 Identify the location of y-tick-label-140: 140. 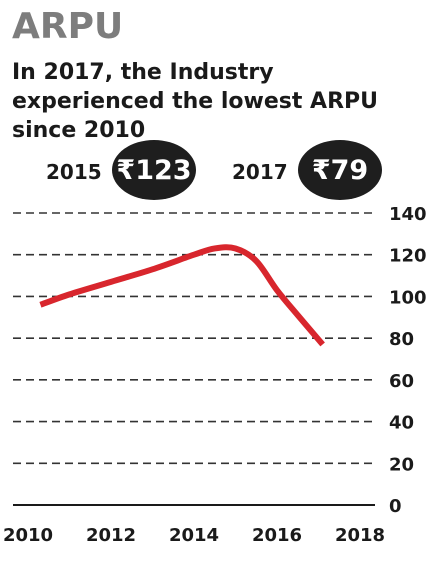
(408, 214).